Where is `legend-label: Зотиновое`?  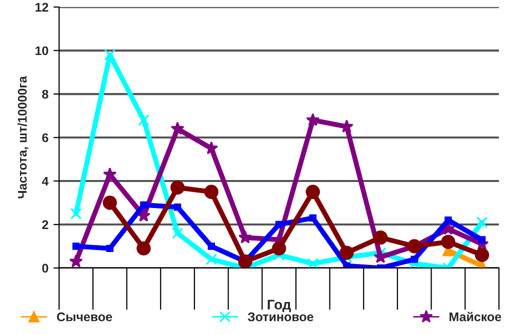
legend-label: Зотиновое is located at coordinates (281, 317).